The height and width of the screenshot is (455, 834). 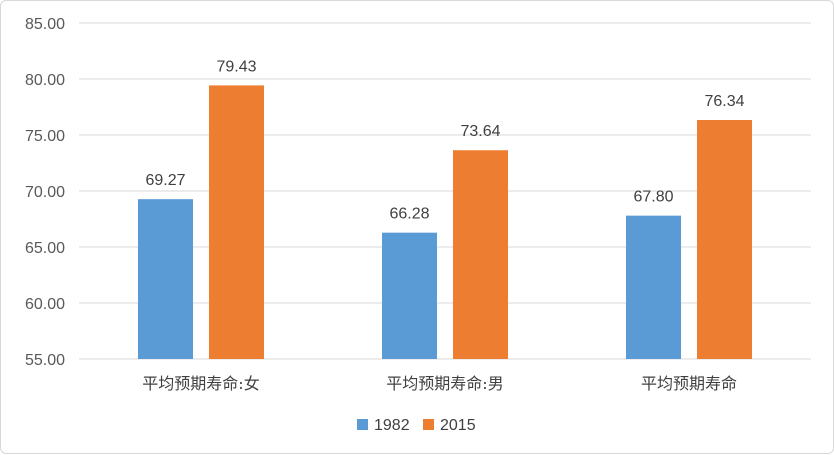 I want to click on x-category-label: 平均预期寿命:女, so click(x=200, y=383).